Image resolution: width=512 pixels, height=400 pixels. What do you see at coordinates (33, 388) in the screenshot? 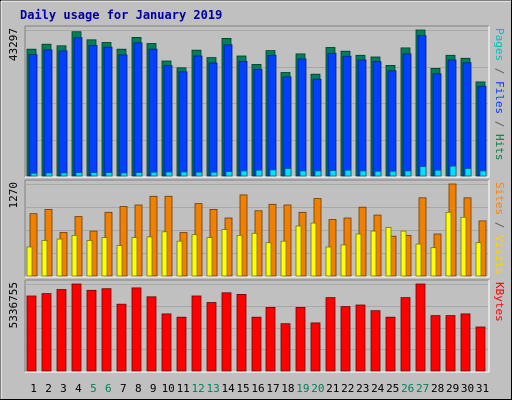
I see `x-label-day-1: 1` at bounding box center [33, 388].